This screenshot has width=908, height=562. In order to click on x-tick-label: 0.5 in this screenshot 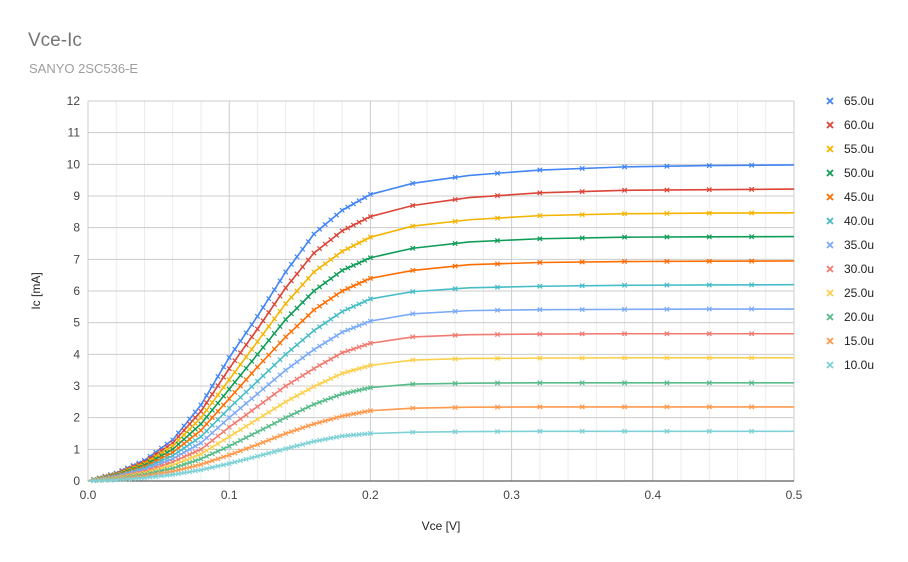, I will do `click(794, 495)`.